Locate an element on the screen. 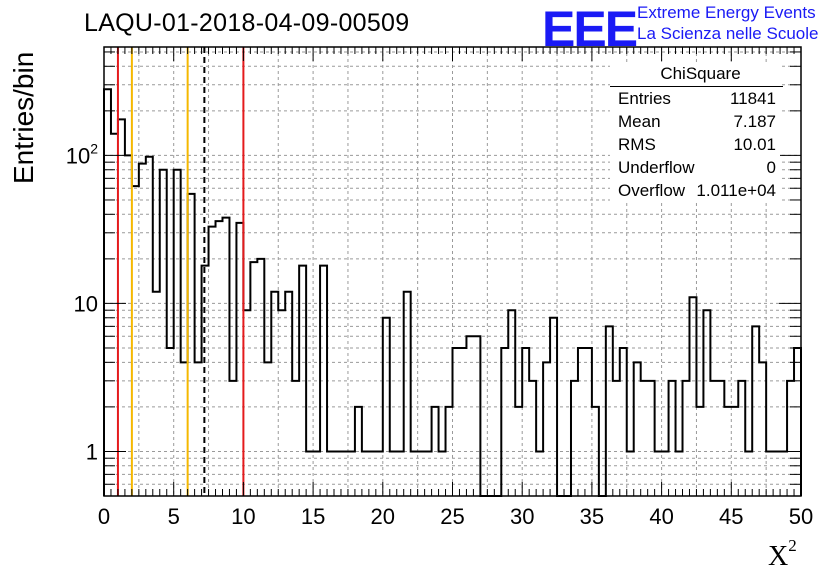 This screenshot has width=836, height=573. stats-value: 1.011e+04 is located at coordinates (736, 190).